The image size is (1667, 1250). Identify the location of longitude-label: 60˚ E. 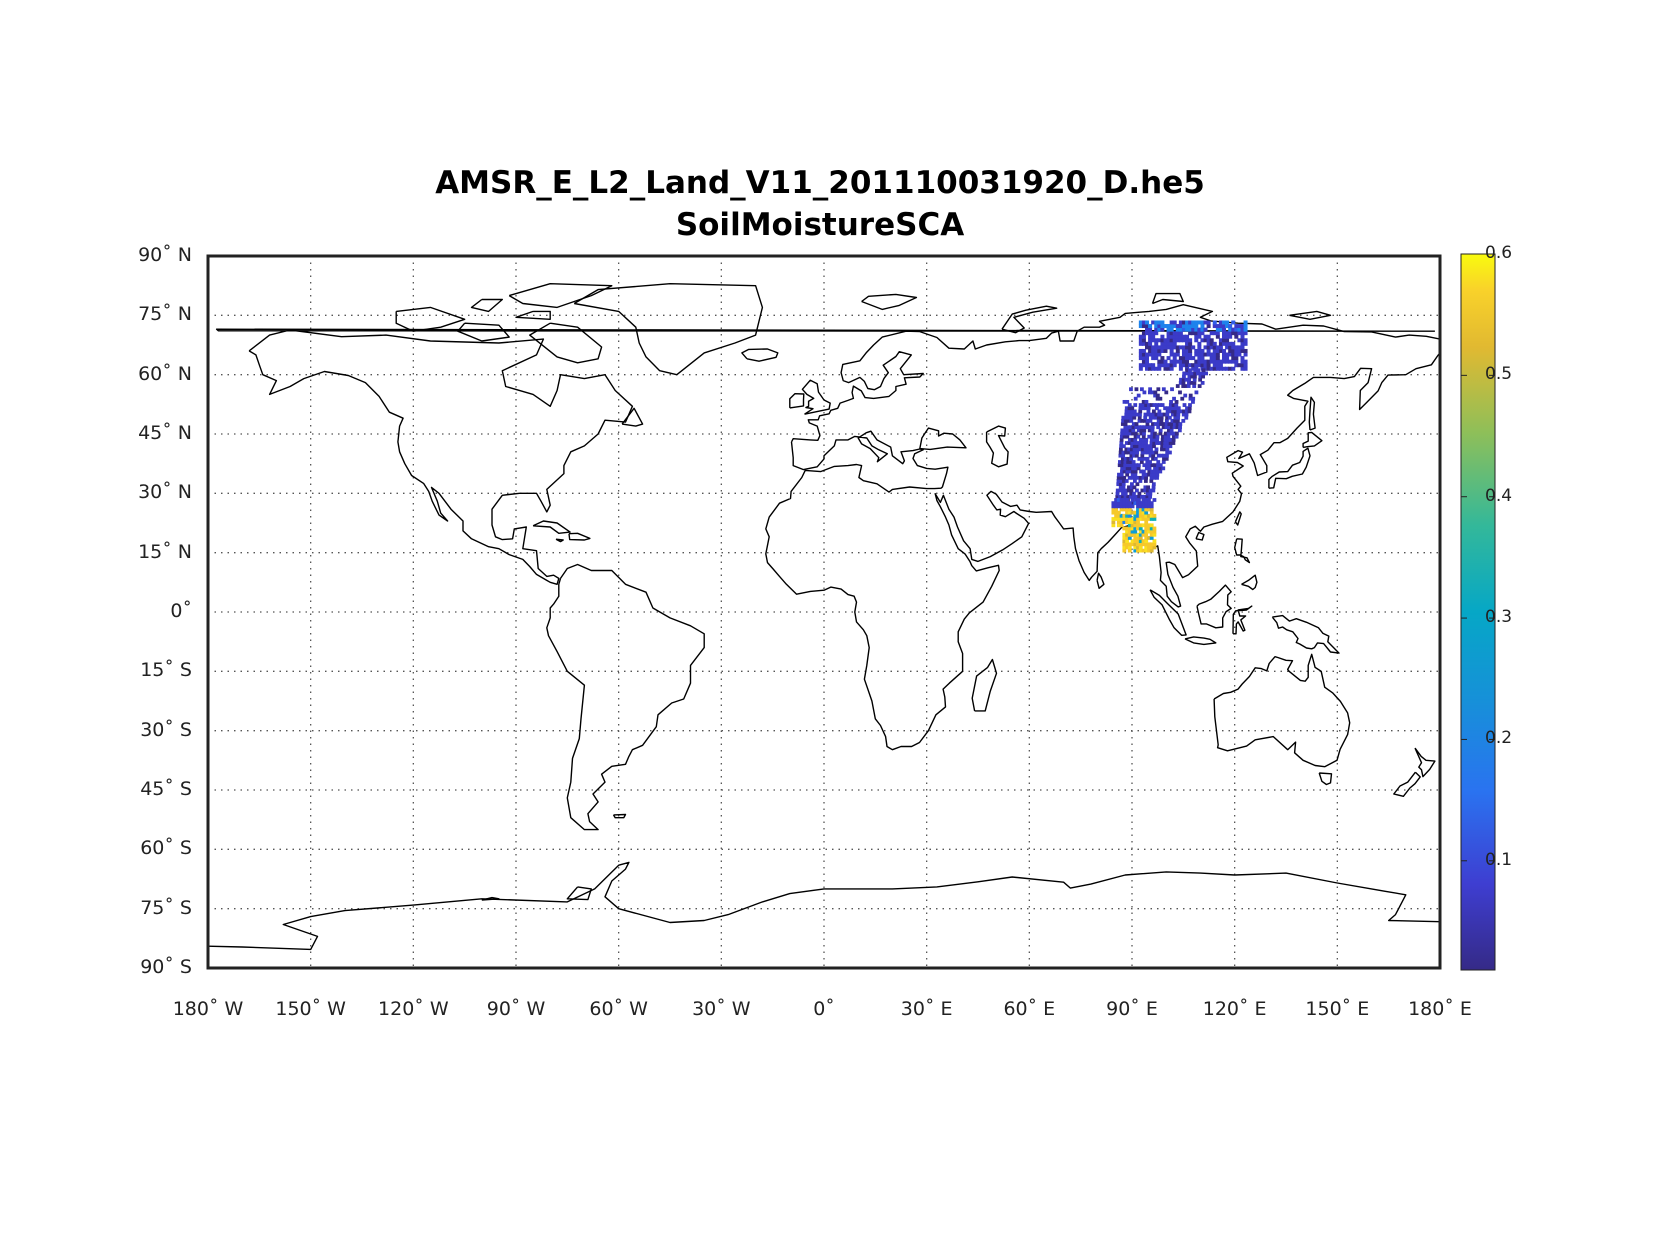
(1029, 1009).